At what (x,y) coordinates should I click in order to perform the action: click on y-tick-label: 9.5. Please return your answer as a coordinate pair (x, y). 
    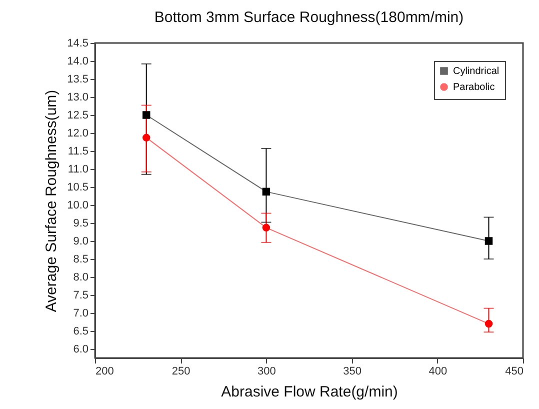
    Looking at the image, I should click on (80, 224).